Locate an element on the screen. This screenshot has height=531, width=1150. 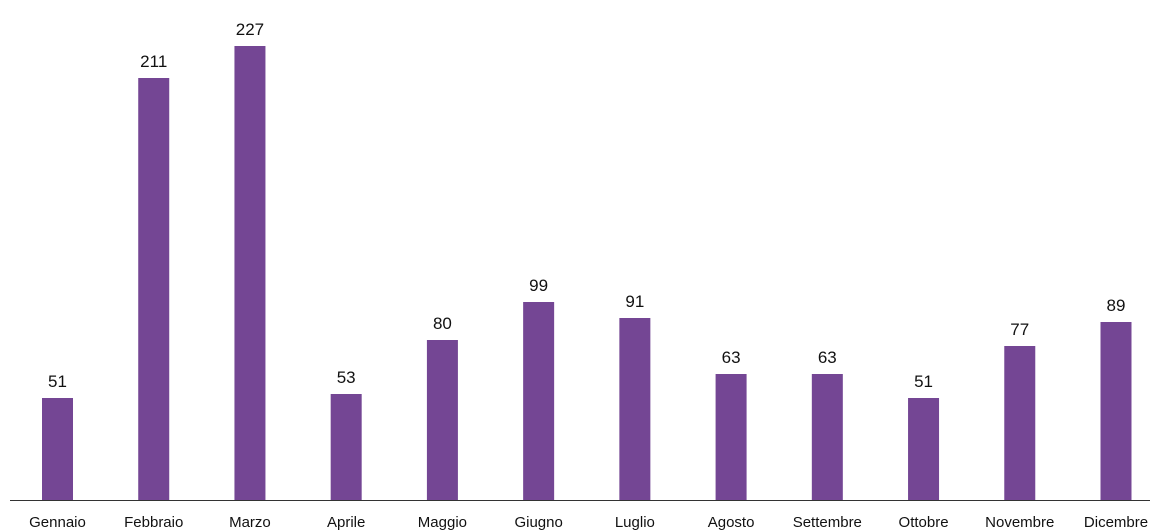
bar-agosto is located at coordinates (731, 437).